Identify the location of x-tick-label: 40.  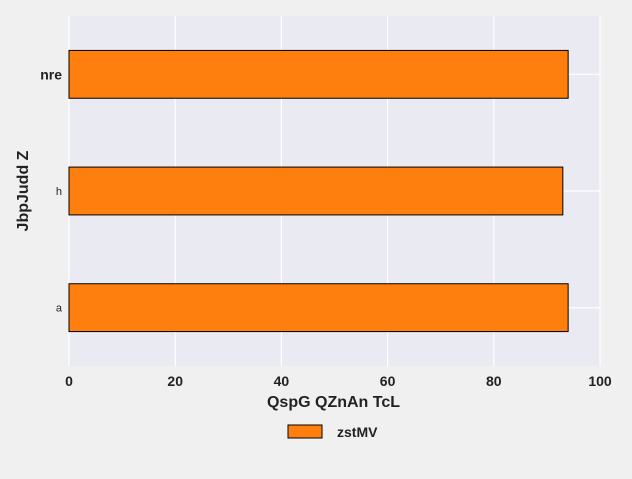
(282, 381).